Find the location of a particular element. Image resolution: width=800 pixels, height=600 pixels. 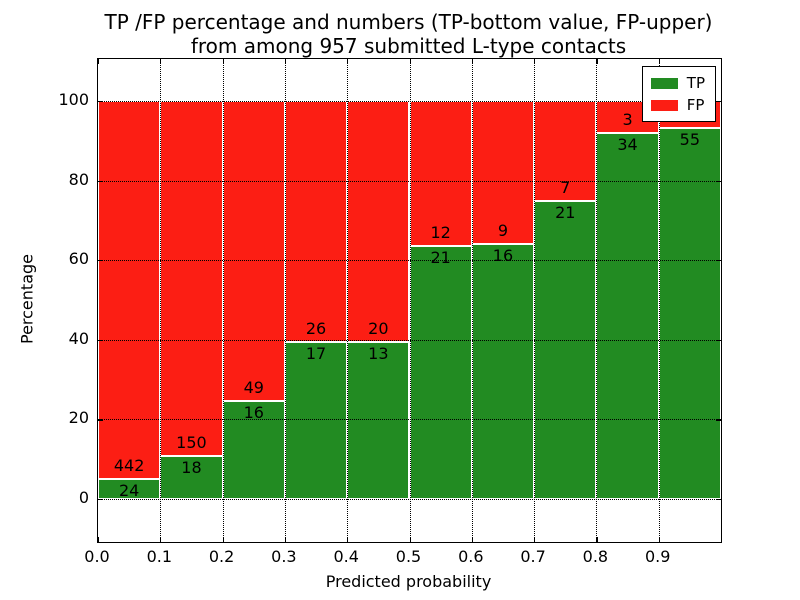

chart-title-line2: from among 957 submitted L-type contacts is located at coordinates (408, 46).